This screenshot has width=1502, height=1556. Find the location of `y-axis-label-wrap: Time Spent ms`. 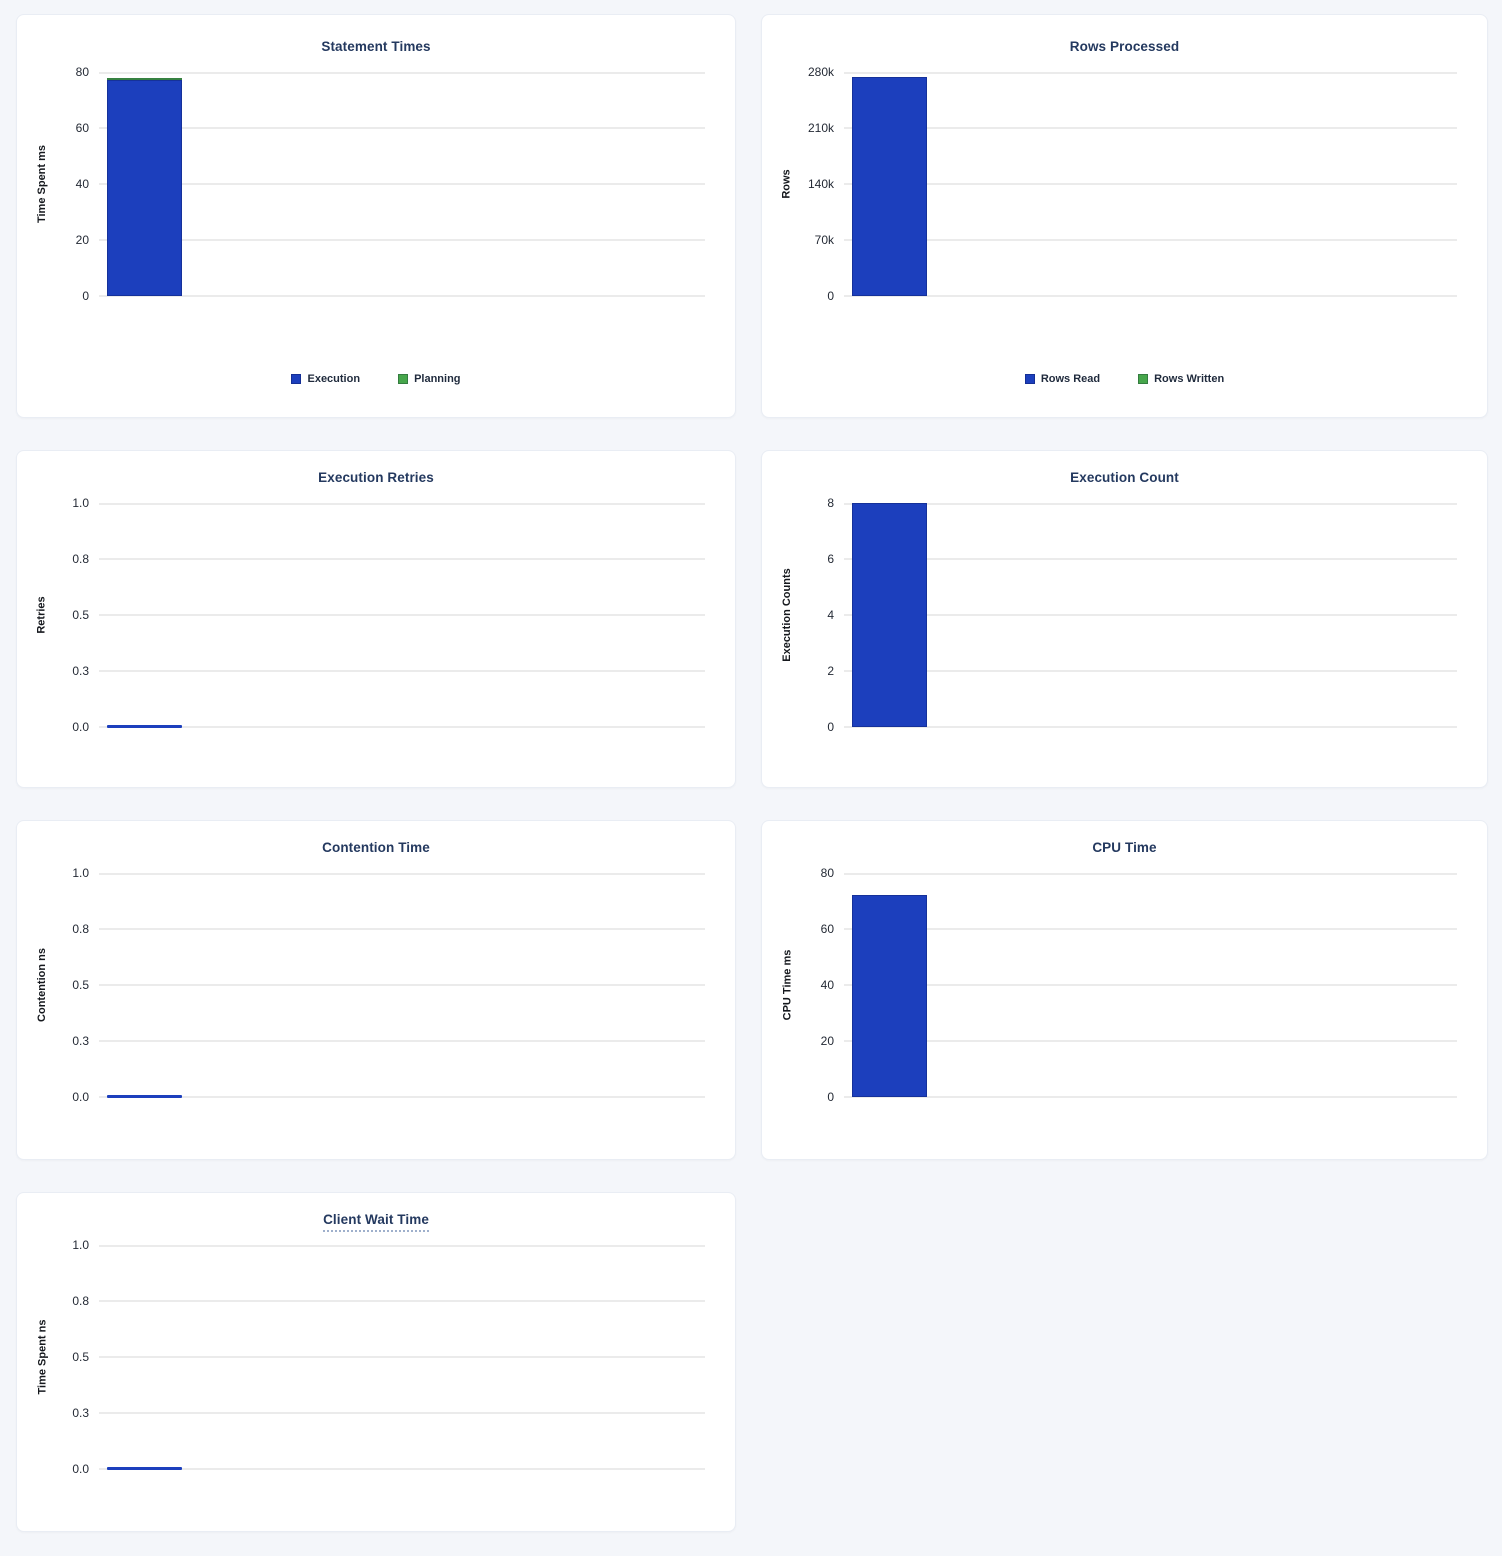

y-axis-label-wrap: Time Spent ms is located at coordinates (42, 184).